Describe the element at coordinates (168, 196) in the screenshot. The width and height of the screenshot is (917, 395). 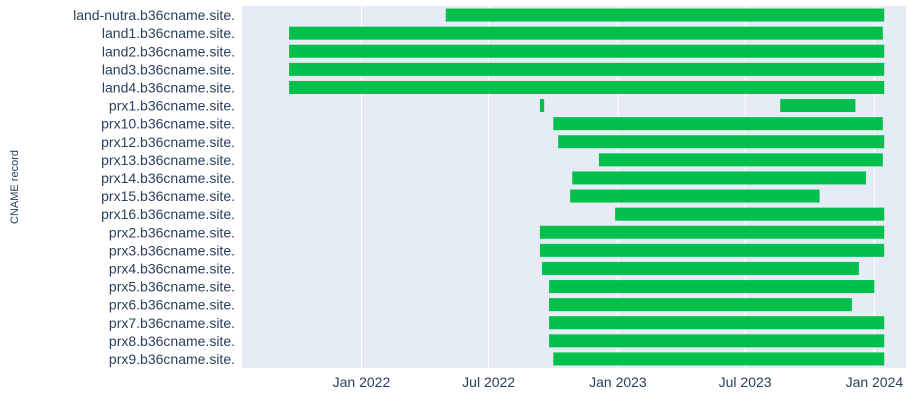
I see `y-tick-label: prx15.b36cname.site.` at that location.